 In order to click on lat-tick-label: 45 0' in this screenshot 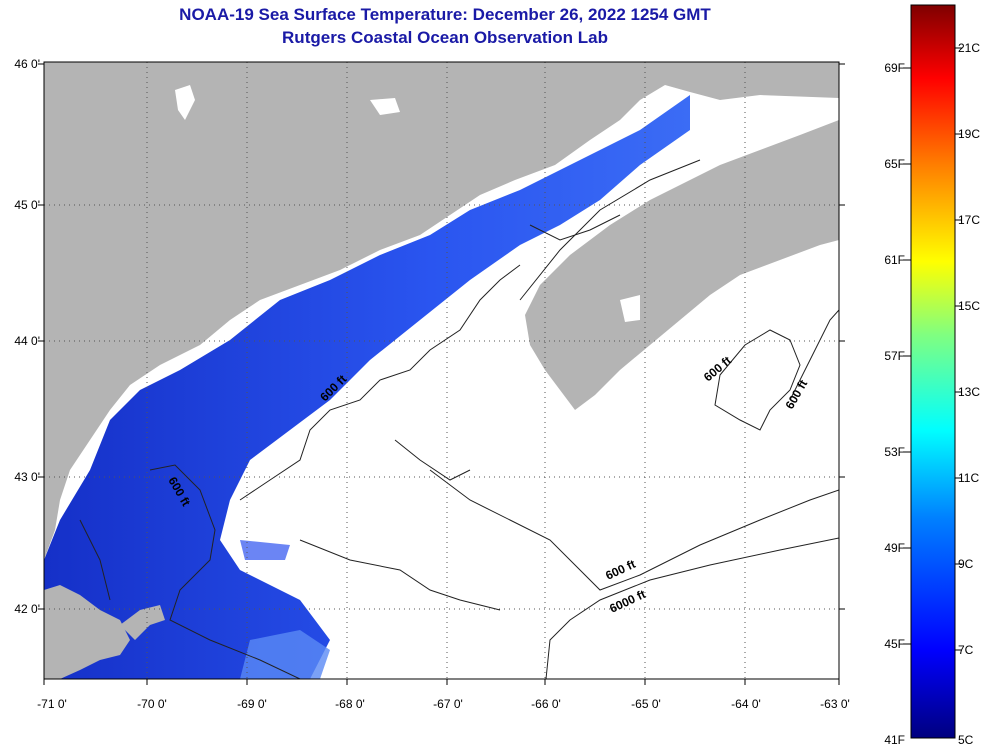, I will do `click(27, 205)`.